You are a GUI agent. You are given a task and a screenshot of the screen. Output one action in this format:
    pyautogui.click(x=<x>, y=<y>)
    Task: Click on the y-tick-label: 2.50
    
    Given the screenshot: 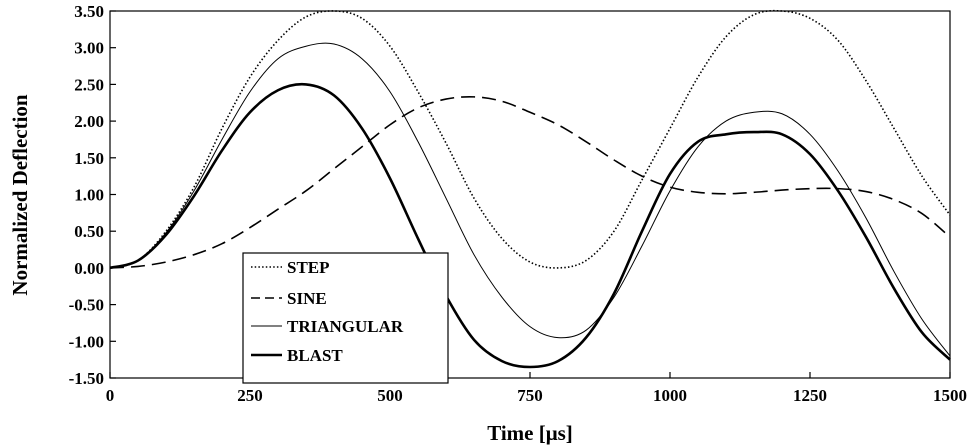 What is the action you would take?
    pyautogui.click(x=89, y=84)
    